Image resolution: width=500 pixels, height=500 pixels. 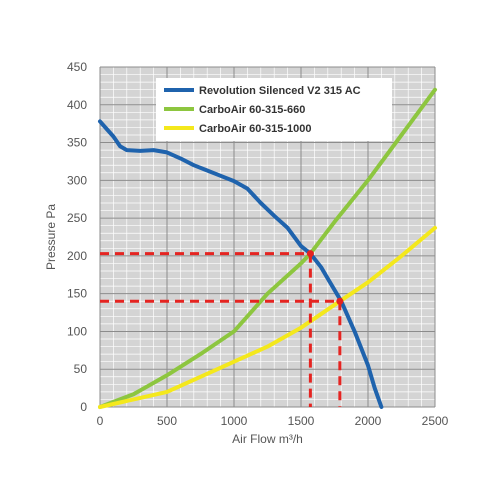 What do you see at coordinates (252, 110) in the screenshot?
I see `legend-label-2: CarboAir 60-315-660` at bounding box center [252, 110].